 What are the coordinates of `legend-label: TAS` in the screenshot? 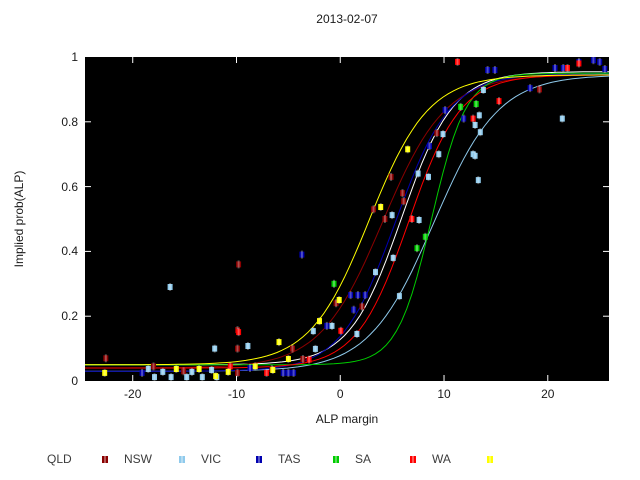 It's located at (289, 459).